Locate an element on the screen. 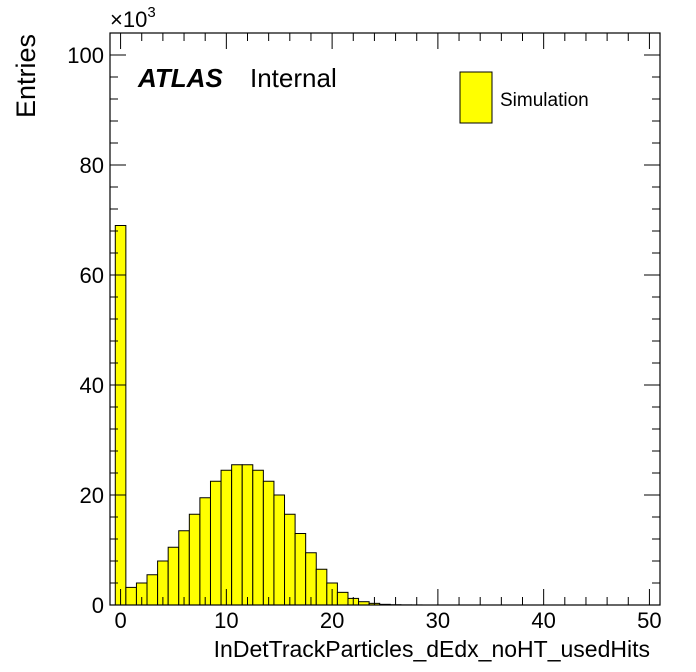 Image resolution: width=696 pixels, height=672 pixels. y-tick-label: 40 is located at coordinates (92, 385).